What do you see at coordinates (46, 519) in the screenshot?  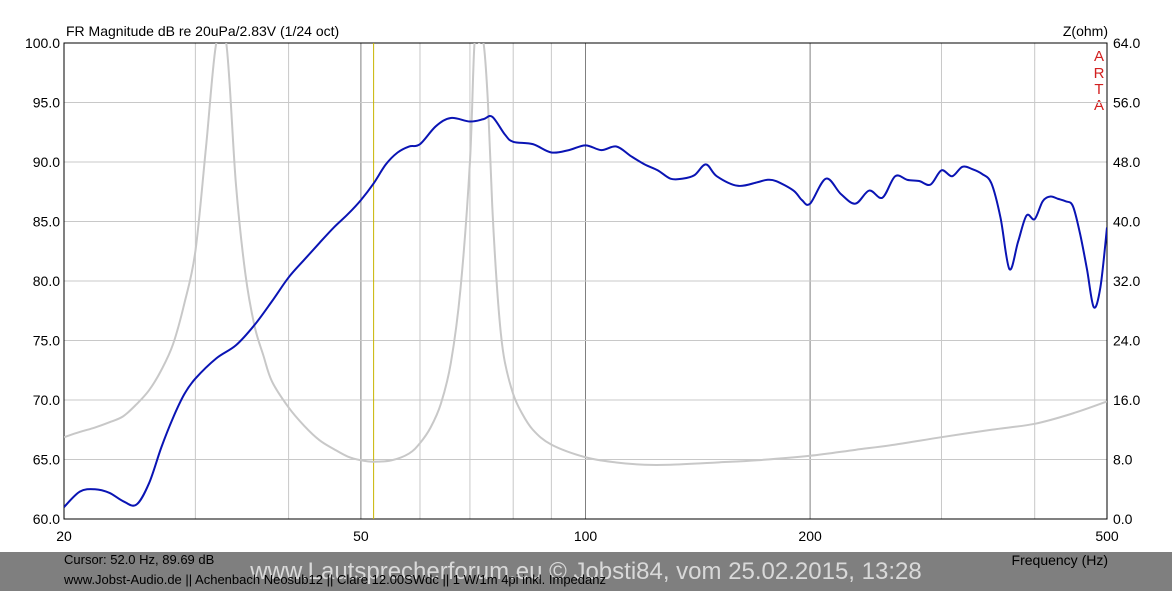 I see `y-tick-label: 60.0` at bounding box center [46, 519].